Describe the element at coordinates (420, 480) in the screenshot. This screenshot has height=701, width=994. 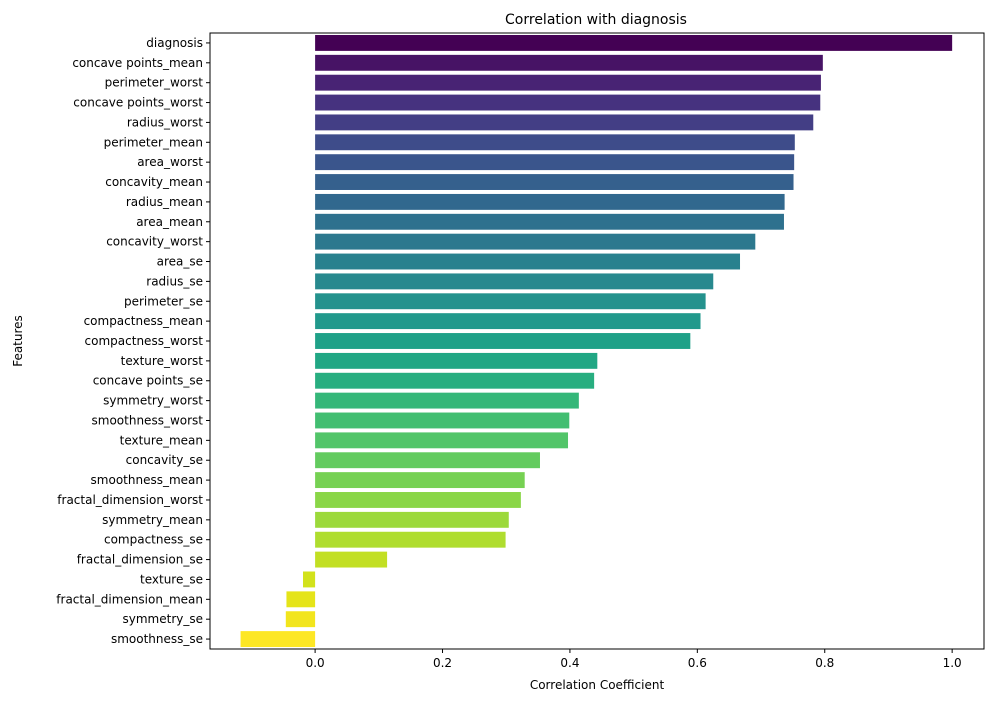
I see `bar-smoothness_mean` at that location.